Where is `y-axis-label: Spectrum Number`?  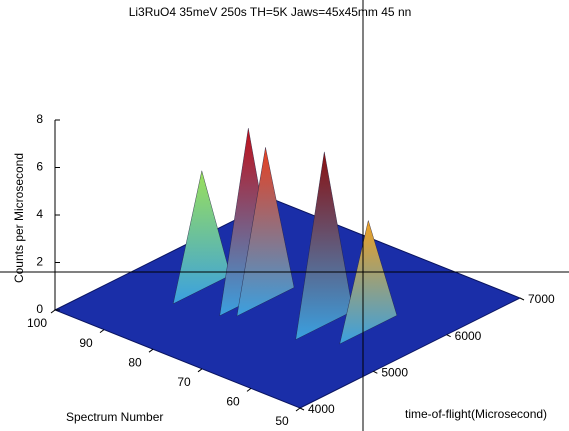
y-axis-label: Spectrum Number is located at coordinates (114, 417).